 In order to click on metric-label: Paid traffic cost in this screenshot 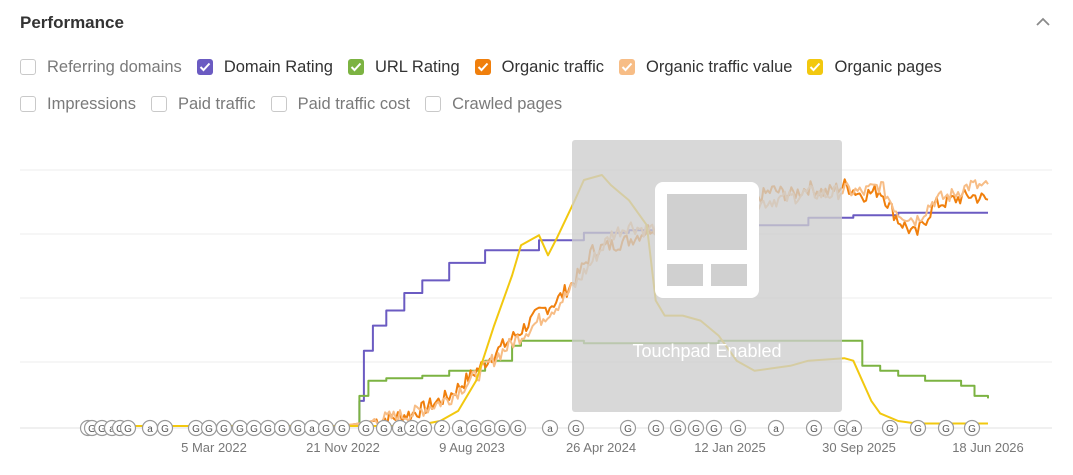, I will do `click(354, 103)`.